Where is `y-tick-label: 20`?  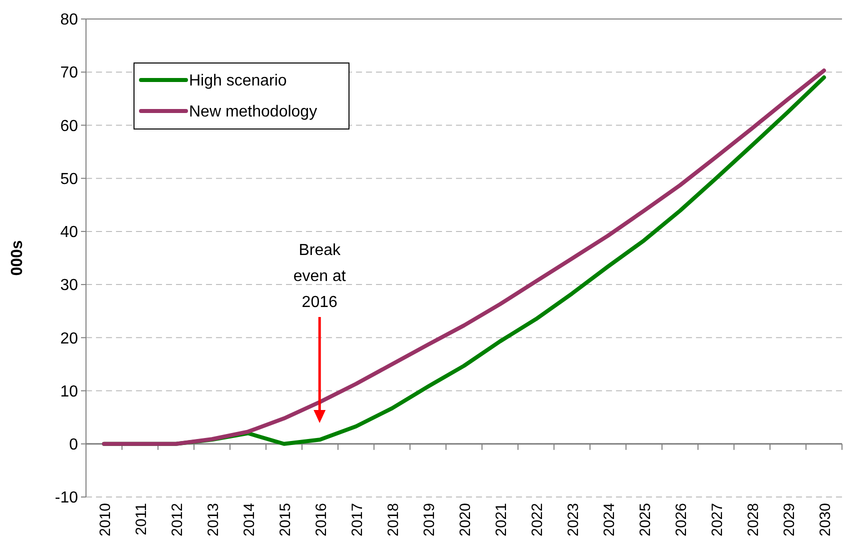
y-tick-label: 20 is located at coordinates (69, 339).